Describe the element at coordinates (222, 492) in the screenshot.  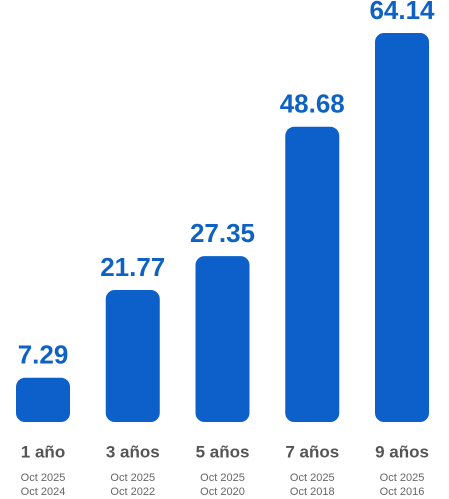
I see `date-start: Oct 2020` at that location.